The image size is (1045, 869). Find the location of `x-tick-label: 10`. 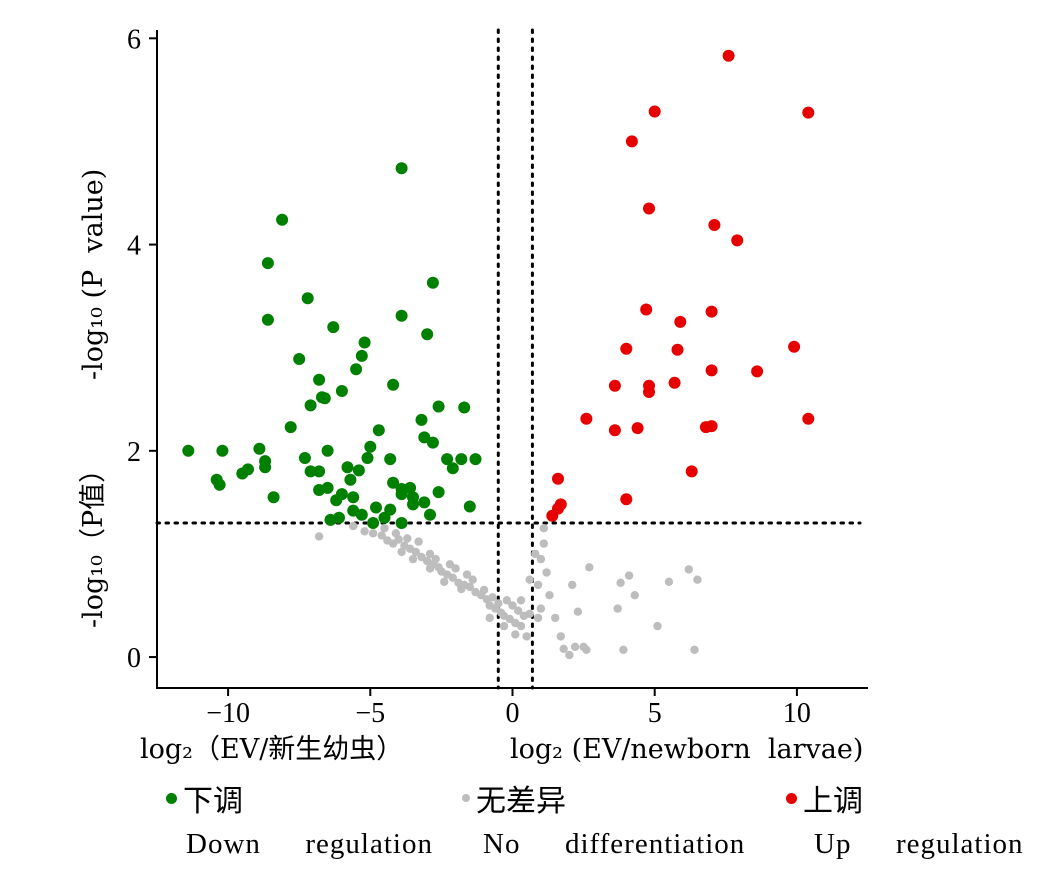

x-tick-label: 10 is located at coordinates (797, 713).